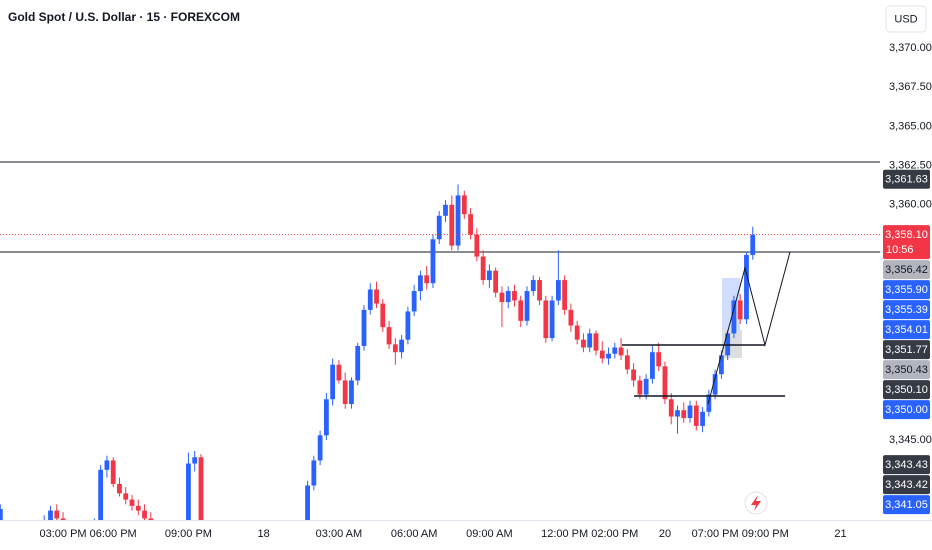 The width and height of the screenshot is (932, 550). What do you see at coordinates (339, 534) in the screenshot?
I see `x-tick-label: 03:00 AM` at bounding box center [339, 534].